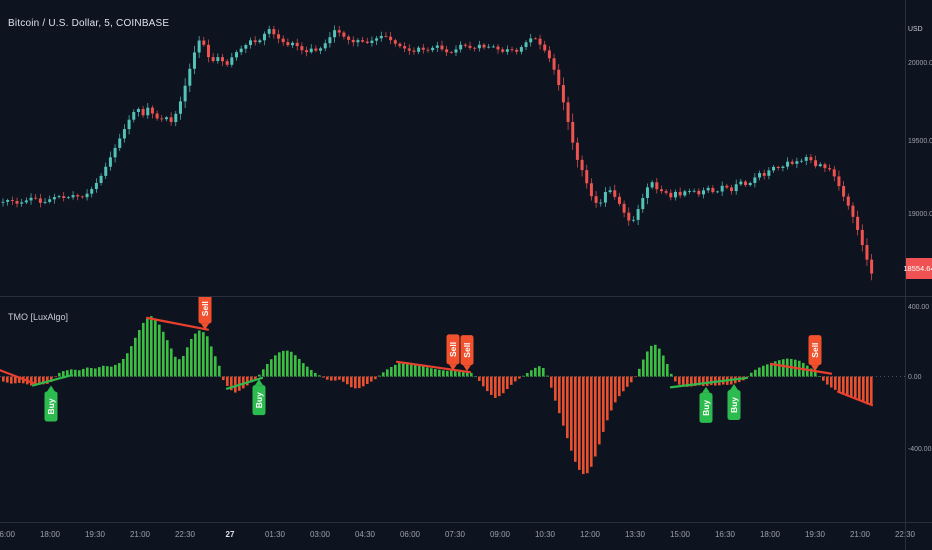  I want to click on axis-tick-label: 0.00, so click(915, 376).